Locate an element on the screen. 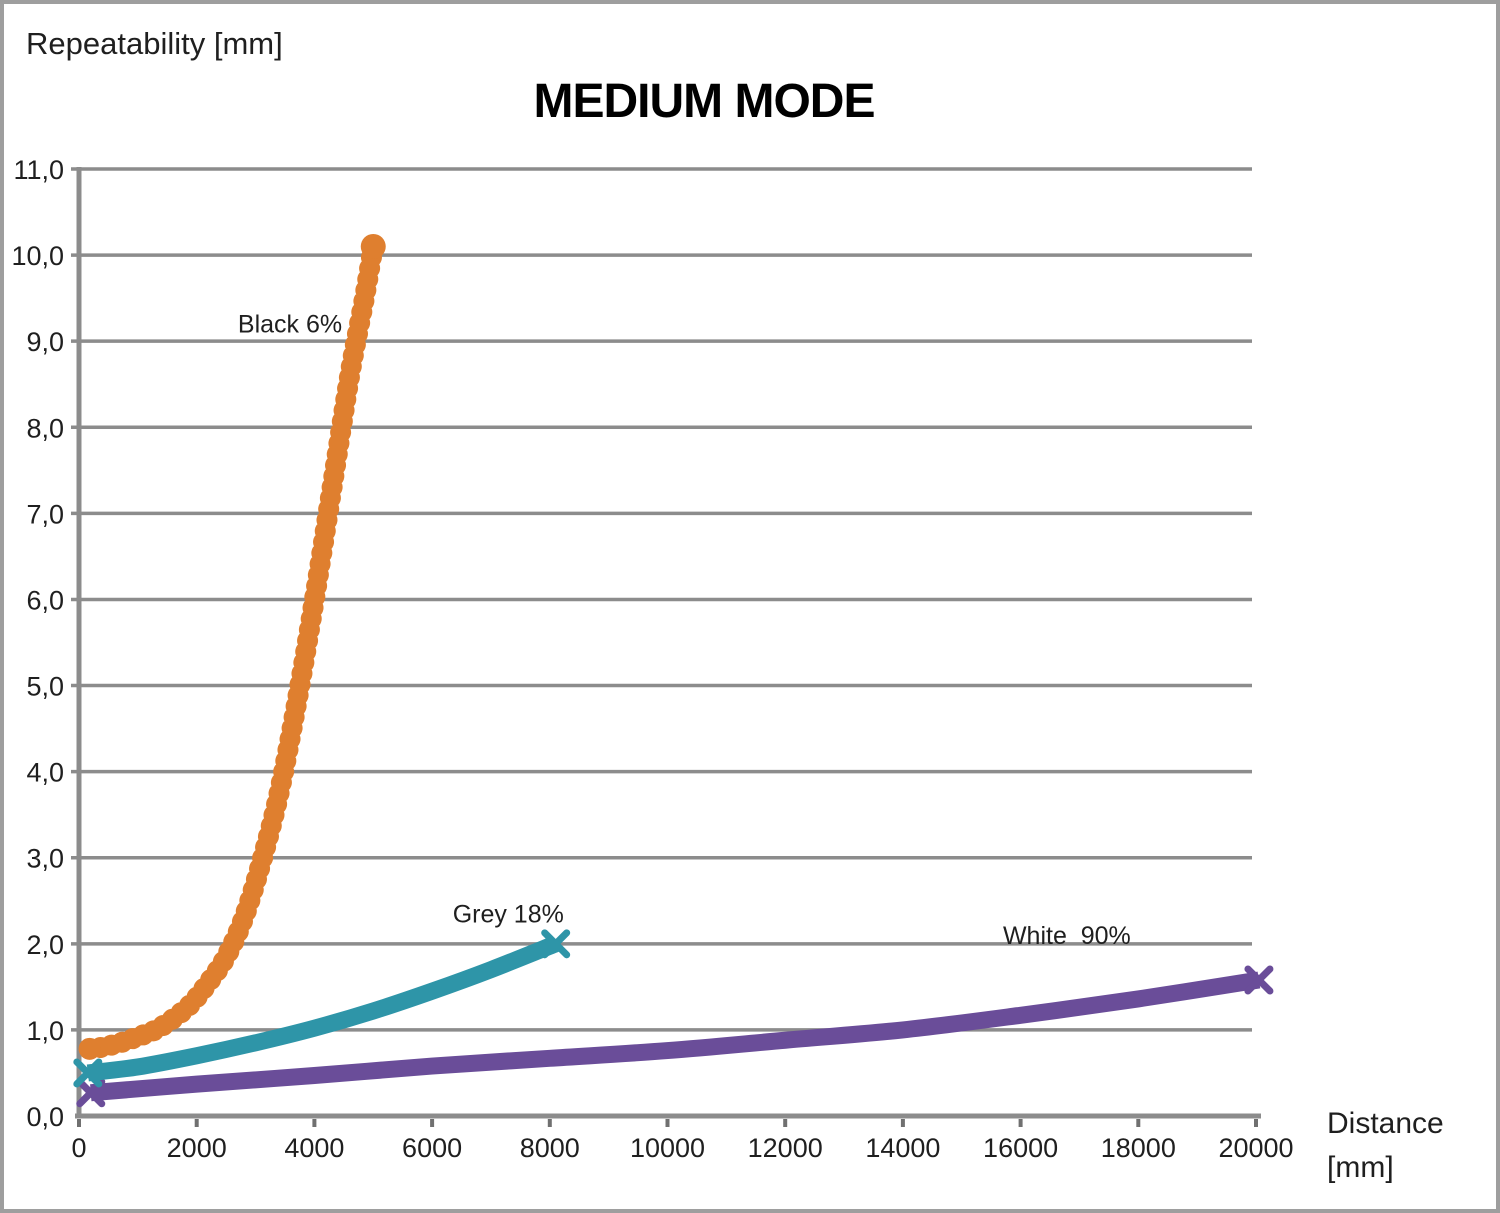  x-axis-title-line1: Distance is located at coordinates (1385, 1123).